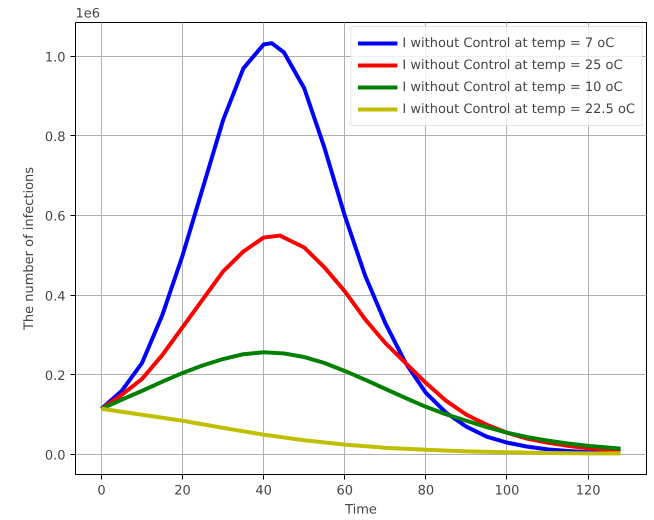 The height and width of the screenshot is (520, 654). What do you see at coordinates (507, 491) in the screenshot?
I see `x-tick-label: 100` at bounding box center [507, 491].